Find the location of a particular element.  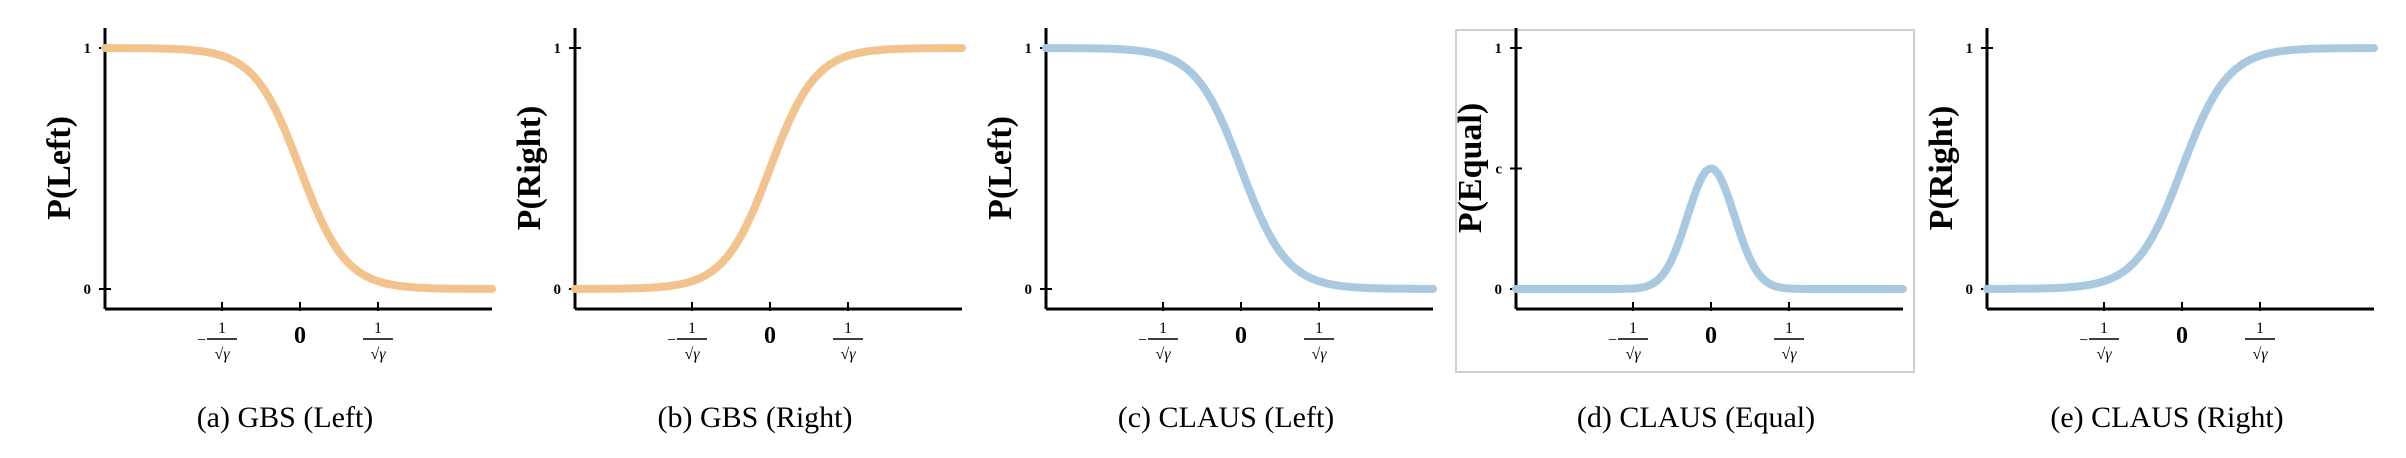

y-axis-label: P(Equal) is located at coordinates (1470, 168).